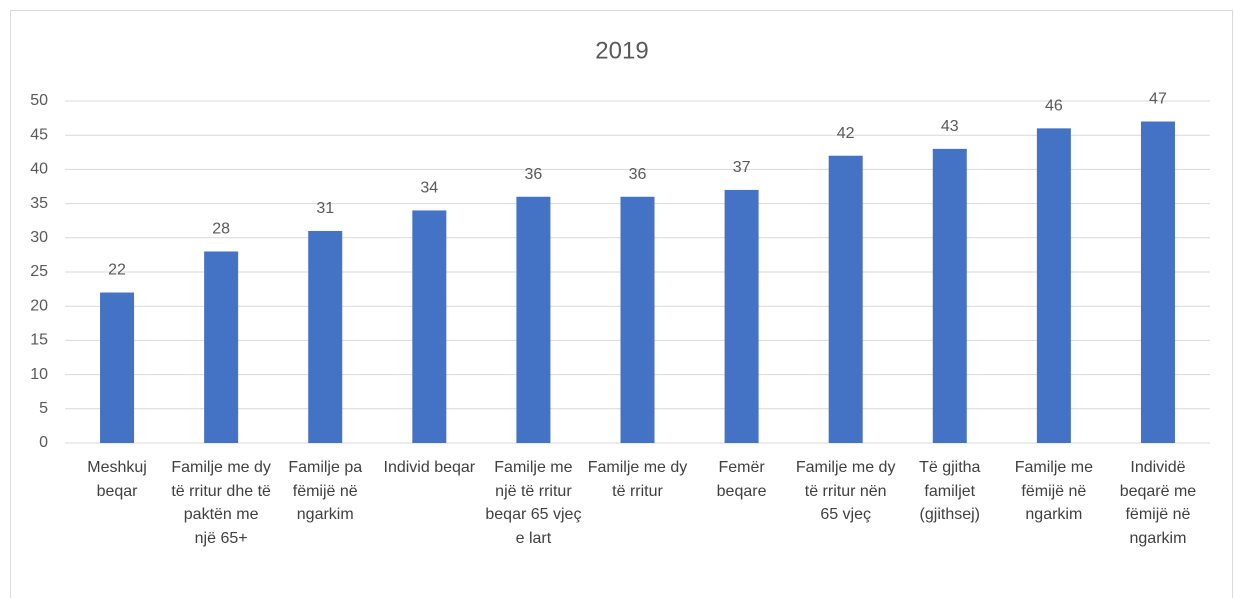  What do you see at coordinates (637, 479) in the screenshot?
I see `x-tick-label: Familje me dy të rritur` at bounding box center [637, 479].